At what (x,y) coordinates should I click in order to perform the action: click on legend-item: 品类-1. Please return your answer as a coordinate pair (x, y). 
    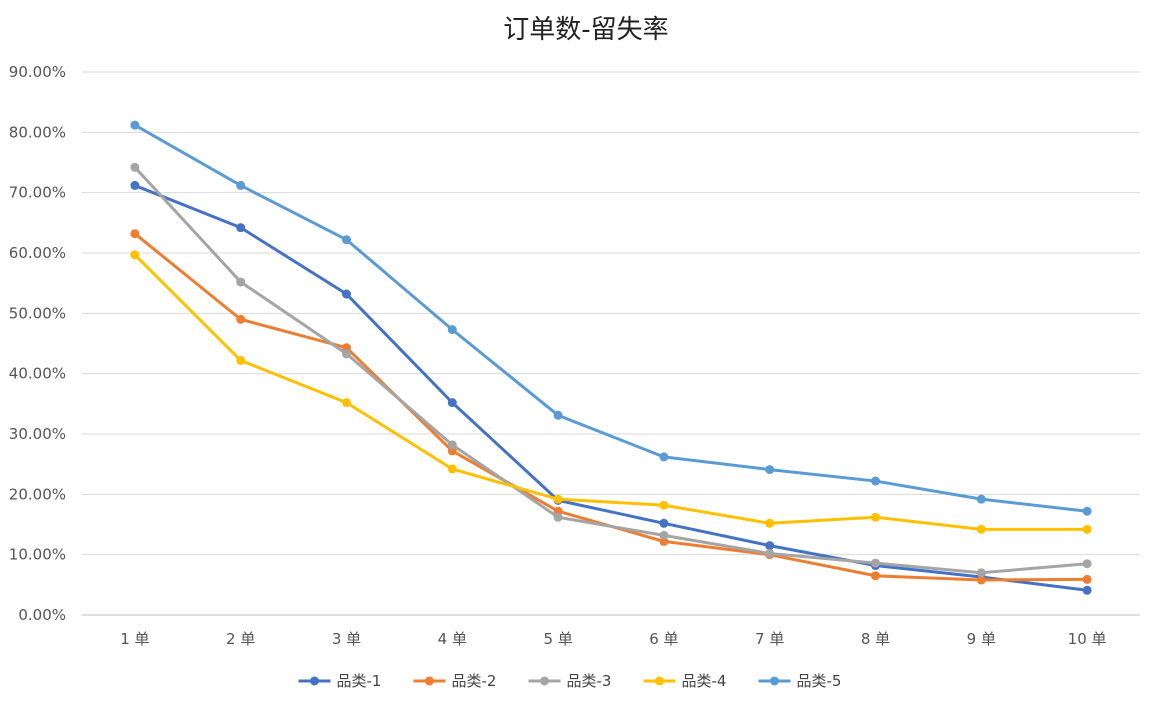
    Looking at the image, I should click on (340, 681).